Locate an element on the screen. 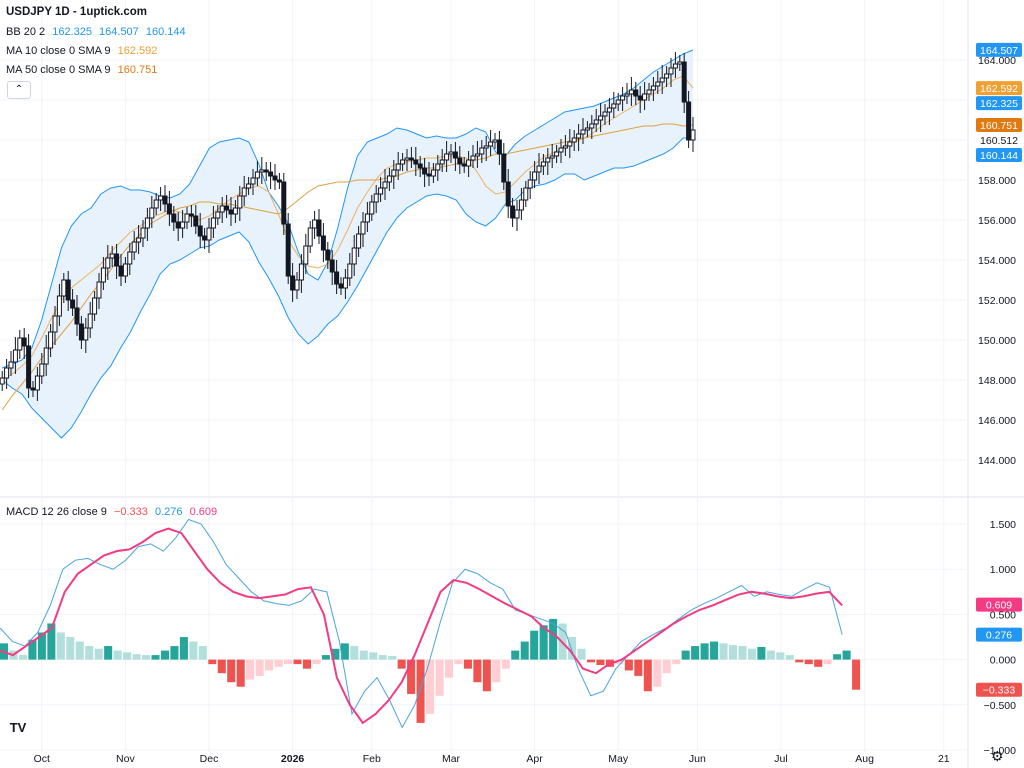 The image size is (1024, 768). price-tick-label: 158.000 is located at coordinates (997, 181).